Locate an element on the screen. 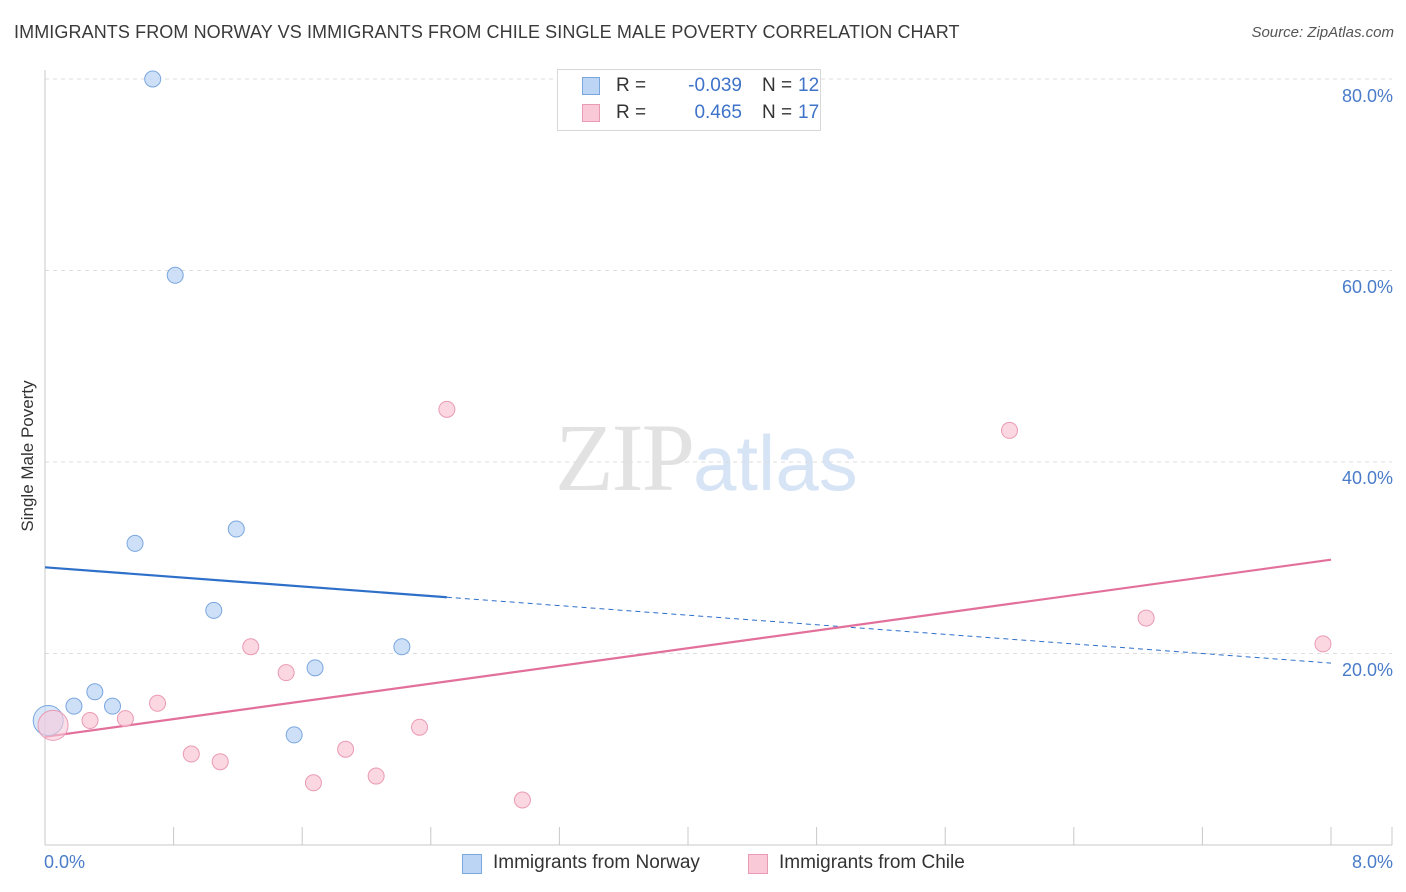 The width and height of the screenshot is (1406, 892). y-tick-label-80: 80.0% is located at coordinates (1367, 96).